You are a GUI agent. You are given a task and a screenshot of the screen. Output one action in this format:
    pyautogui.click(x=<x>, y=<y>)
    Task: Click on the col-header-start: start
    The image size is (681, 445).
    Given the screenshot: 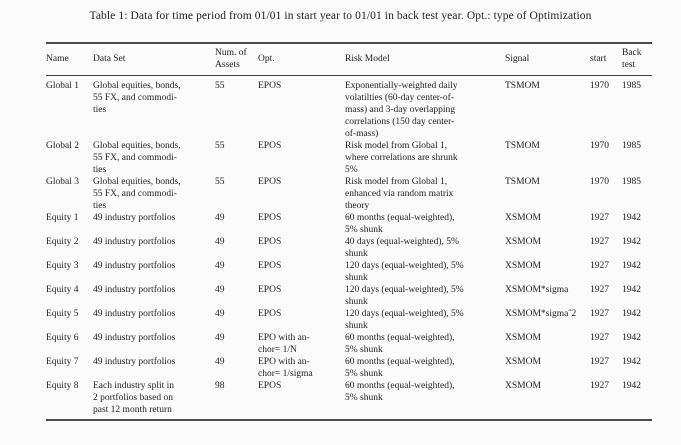 What is the action you would take?
    pyautogui.click(x=606, y=59)
    